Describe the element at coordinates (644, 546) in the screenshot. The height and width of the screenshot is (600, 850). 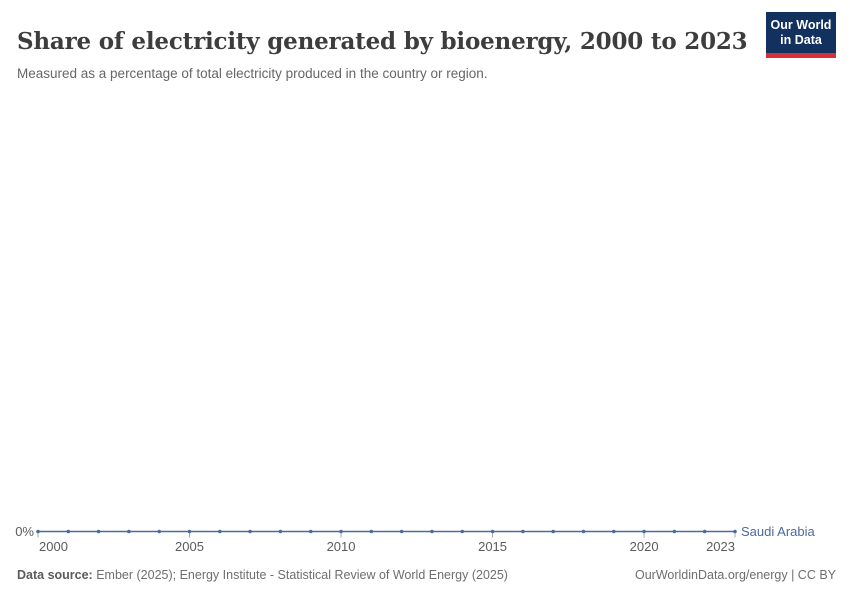
I see `x-axis-label: 2020` at that location.